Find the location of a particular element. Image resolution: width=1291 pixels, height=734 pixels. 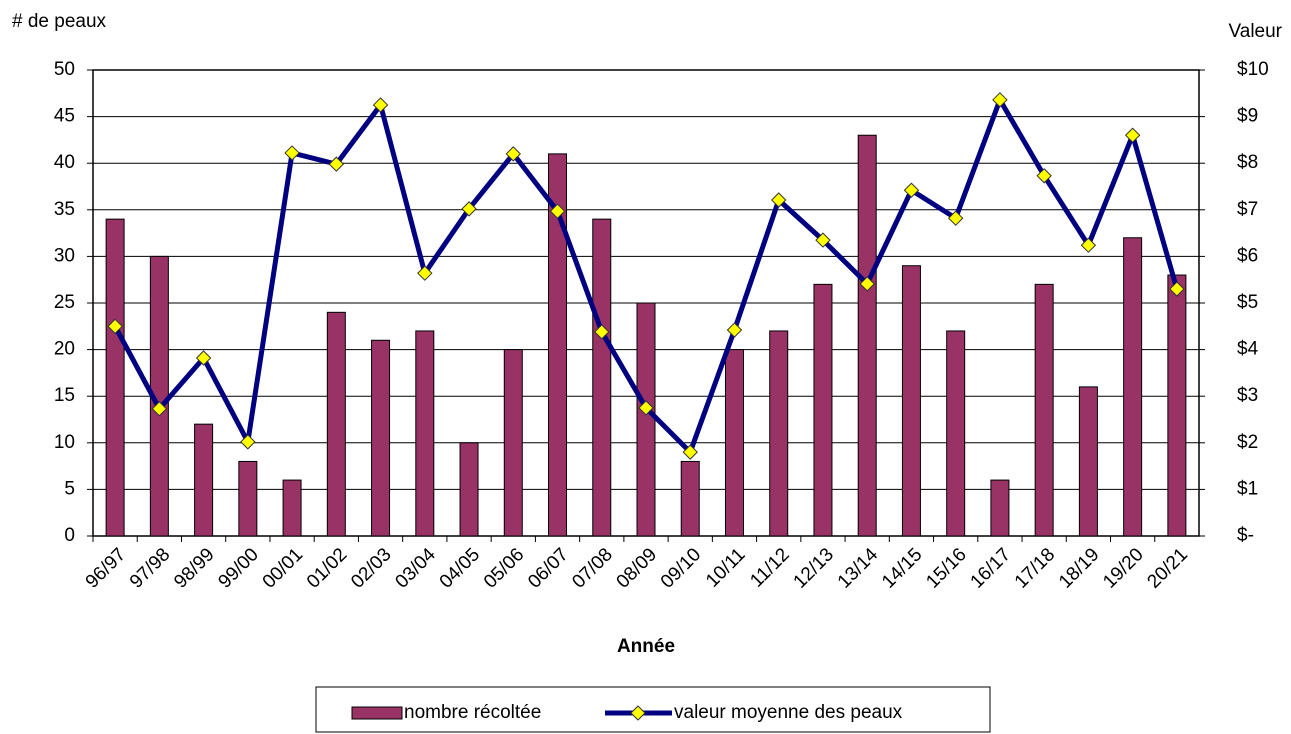

x-tick-label: 16/17 is located at coordinates (991, 568).